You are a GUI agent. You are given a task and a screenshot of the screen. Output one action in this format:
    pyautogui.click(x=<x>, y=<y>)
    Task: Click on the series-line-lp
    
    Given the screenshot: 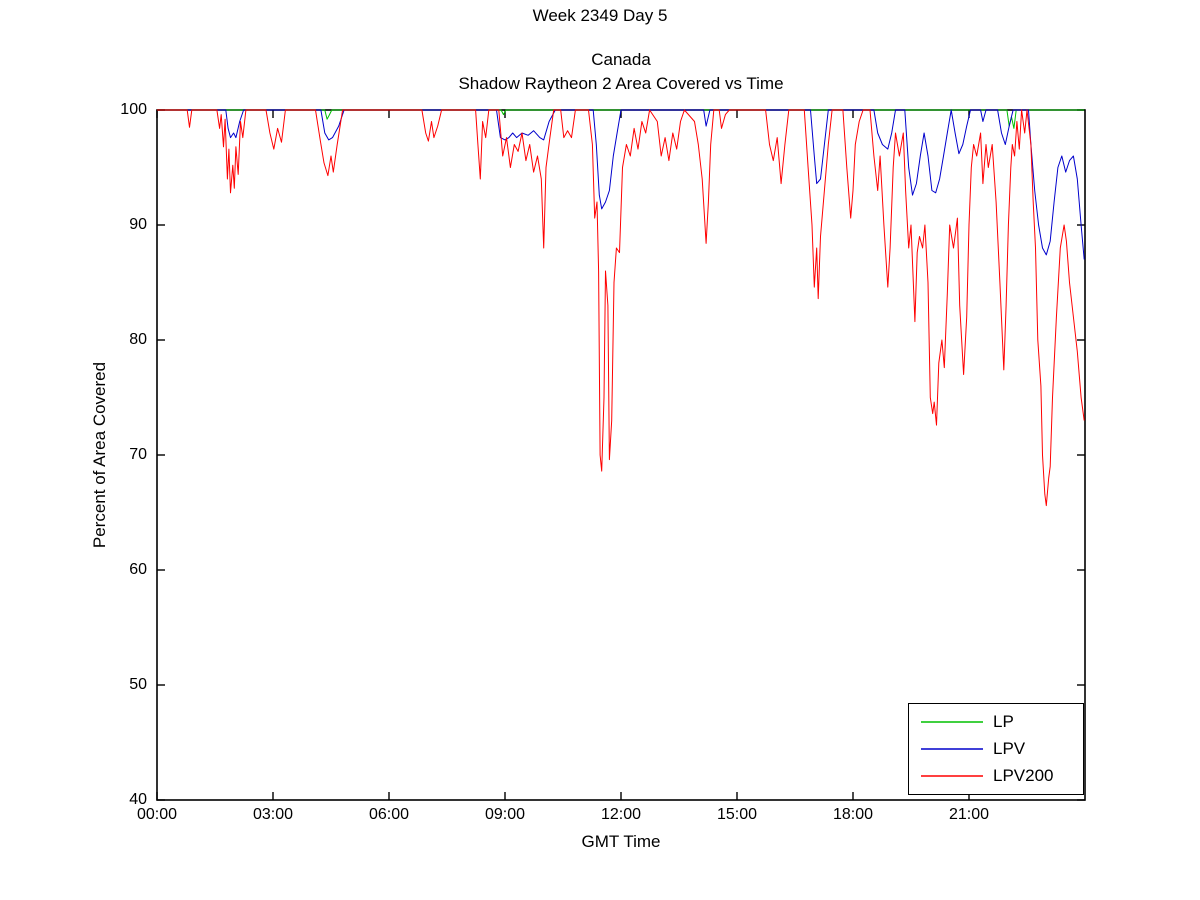 What is the action you would take?
    pyautogui.click(x=621, y=119)
    